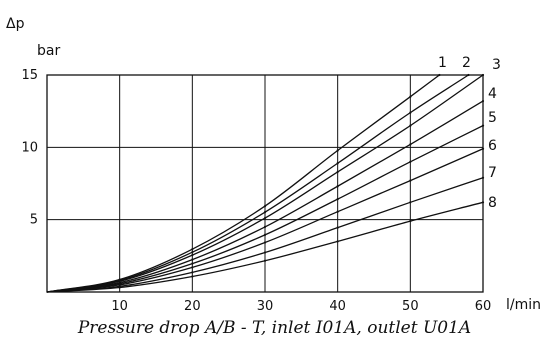 The image size is (549, 356). What do you see at coordinates (483, 306) in the screenshot?
I see `x-tick-label: 60` at bounding box center [483, 306].